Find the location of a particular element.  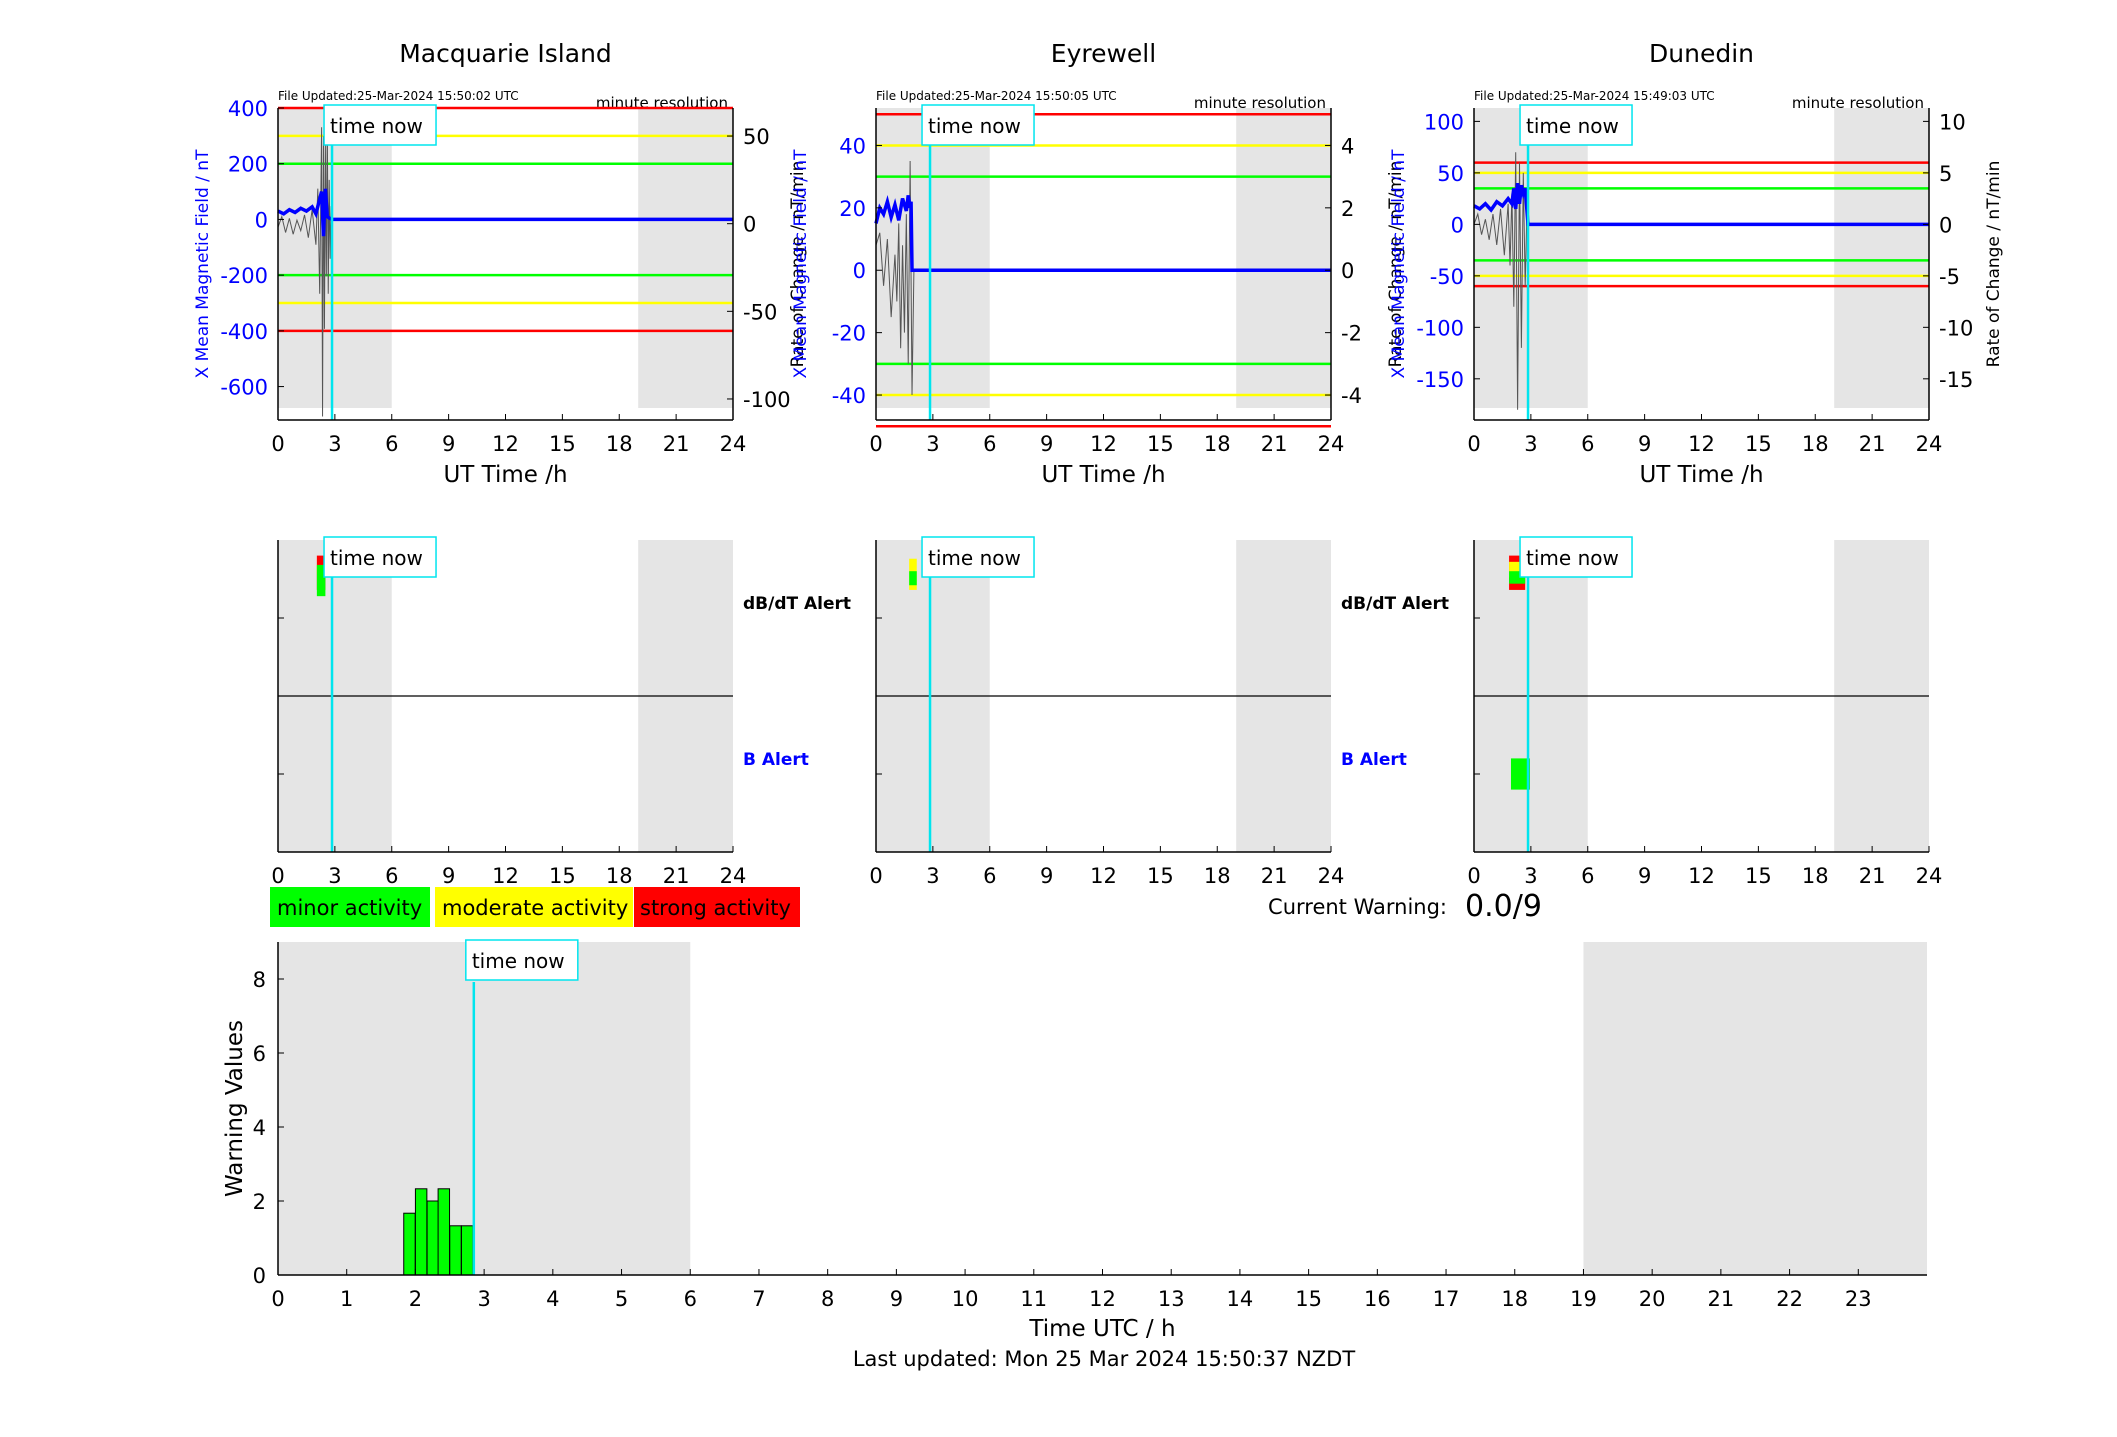

dbdt-alert-label: dB/dT Alert is located at coordinates (797, 604).